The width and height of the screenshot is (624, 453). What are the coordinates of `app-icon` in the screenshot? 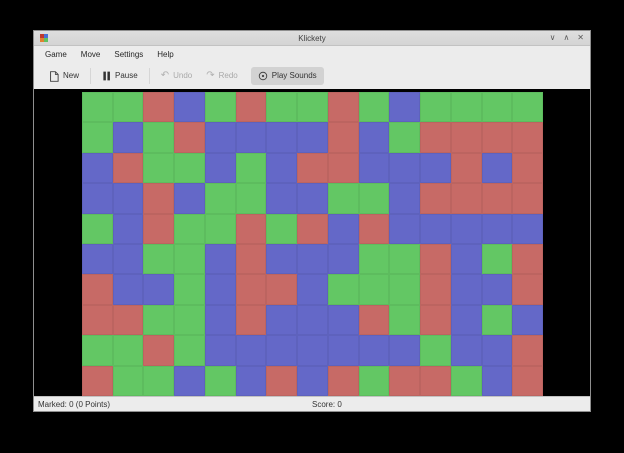 It's located at (44, 38).